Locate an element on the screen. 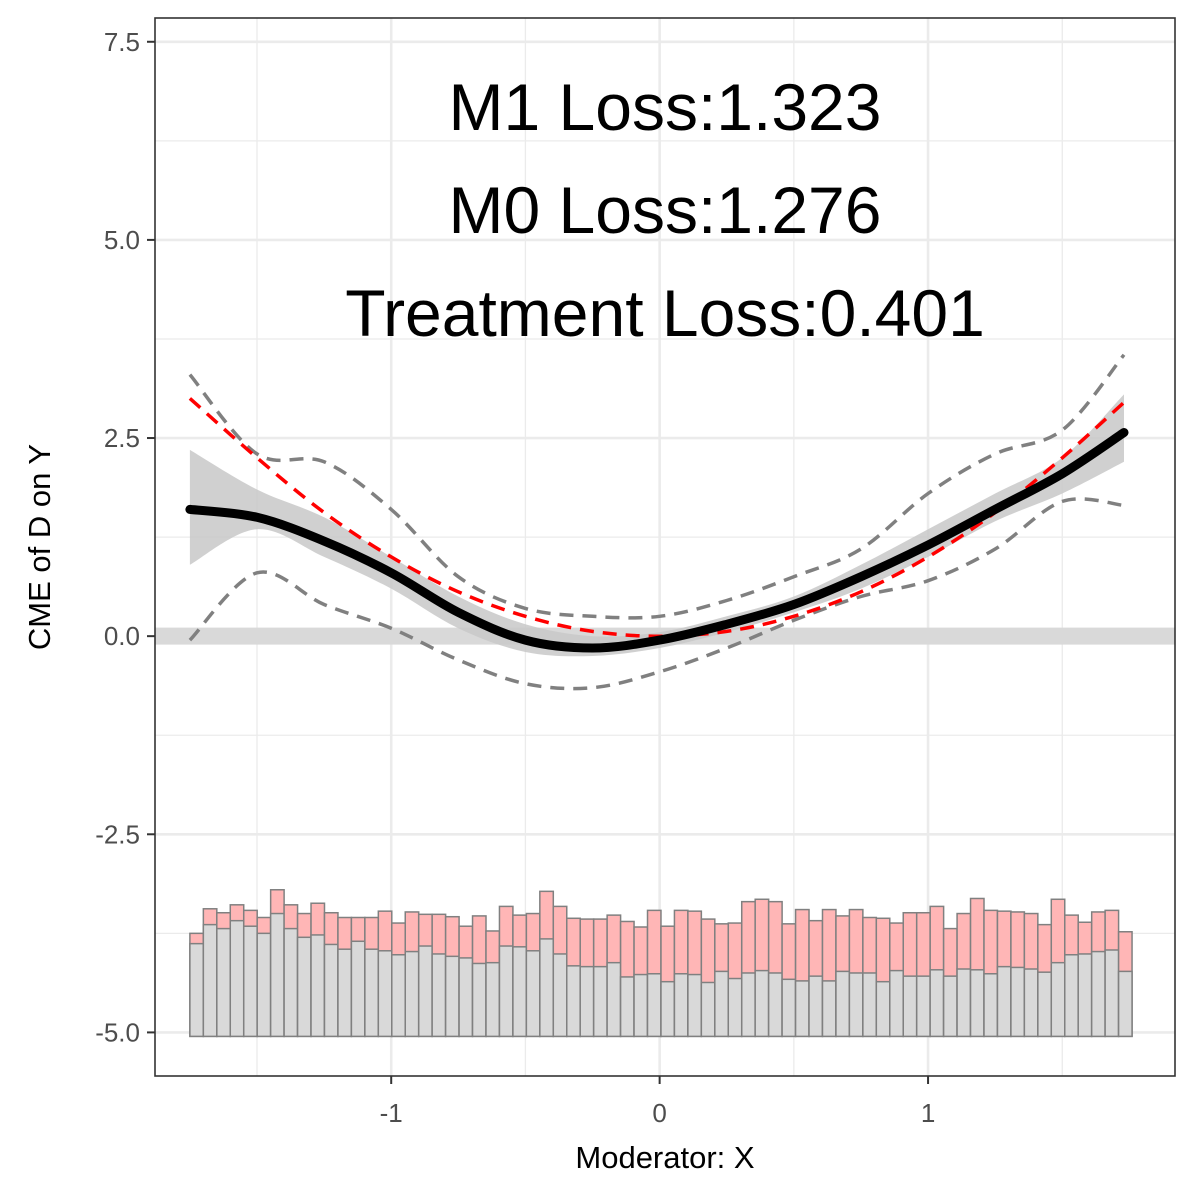  y-tick-label: 2.5 is located at coordinates (122, 438).